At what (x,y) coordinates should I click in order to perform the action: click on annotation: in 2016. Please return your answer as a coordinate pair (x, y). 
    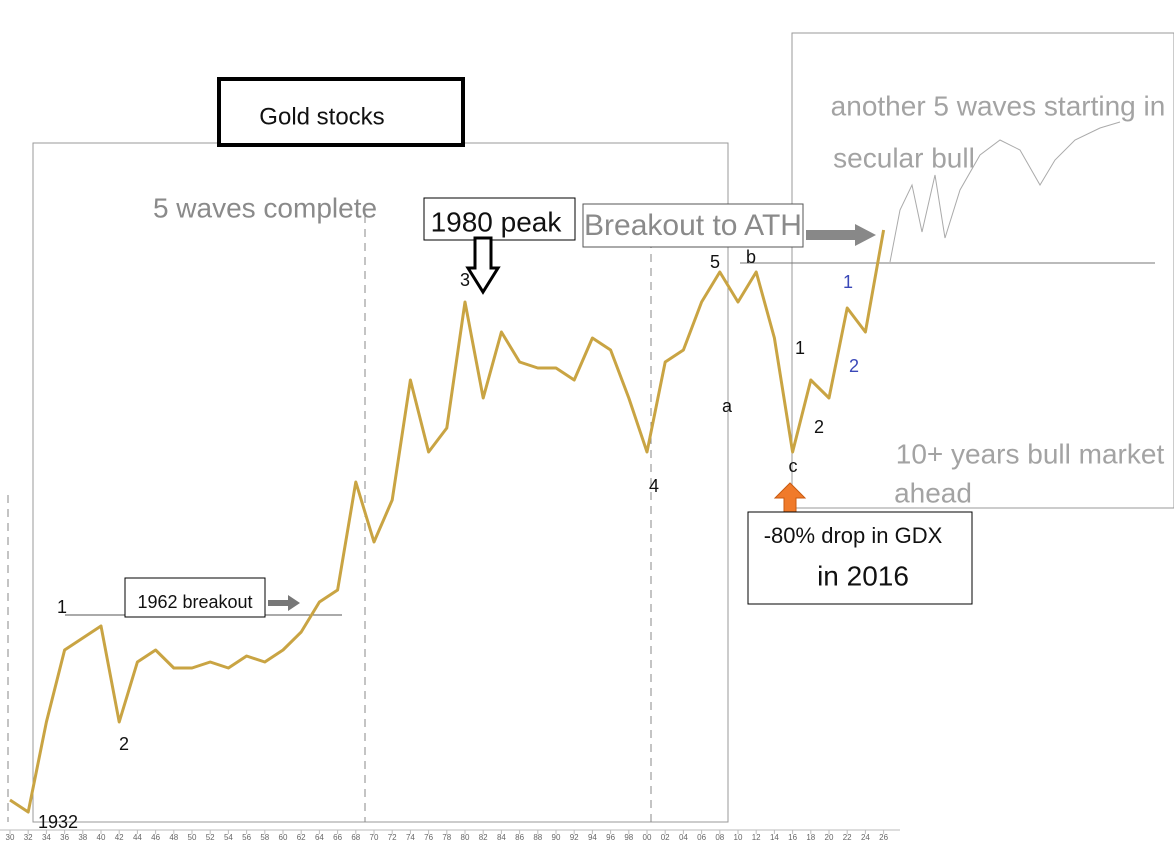
    Looking at the image, I should click on (863, 575).